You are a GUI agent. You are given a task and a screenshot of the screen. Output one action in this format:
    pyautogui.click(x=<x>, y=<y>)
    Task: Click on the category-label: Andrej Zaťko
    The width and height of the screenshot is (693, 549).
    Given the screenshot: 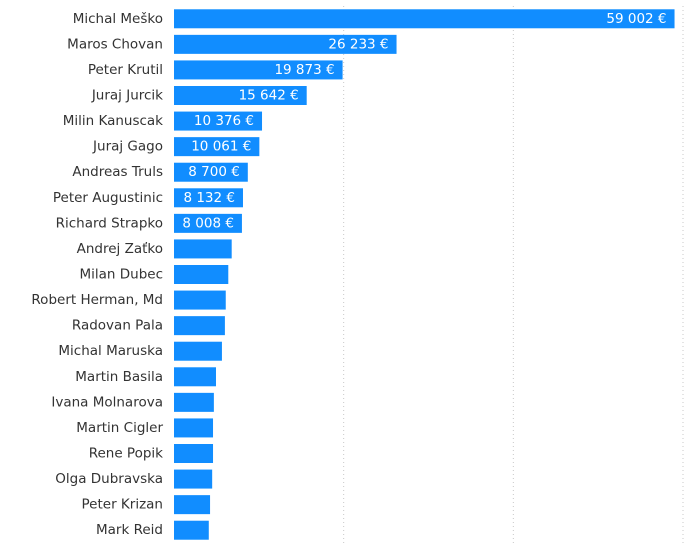 What is the action you would take?
    pyautogui.click(x=120, y=249)
    